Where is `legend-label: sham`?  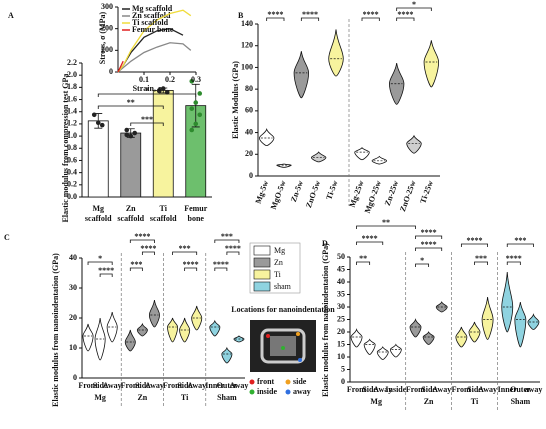 legend-label: sham is located at coordinates (283, 286).